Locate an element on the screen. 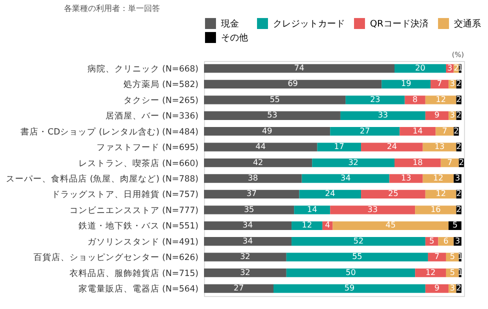 The width and height of the screenshot is (488, 309). legend-label: 交通系 is located at coordinates (467, 24).